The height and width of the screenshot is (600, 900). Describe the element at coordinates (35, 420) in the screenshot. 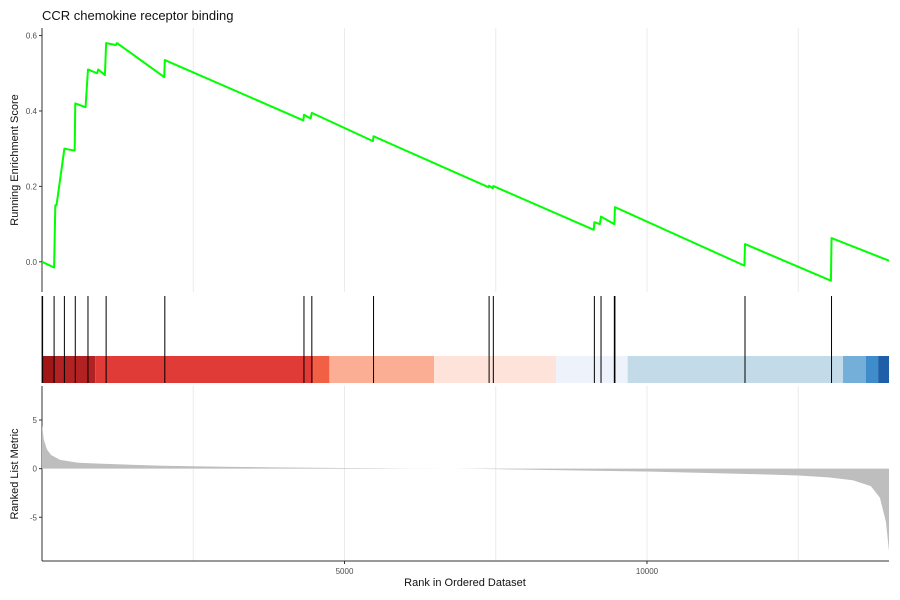

I see `bottom-y-tick-label: 5` at that location.